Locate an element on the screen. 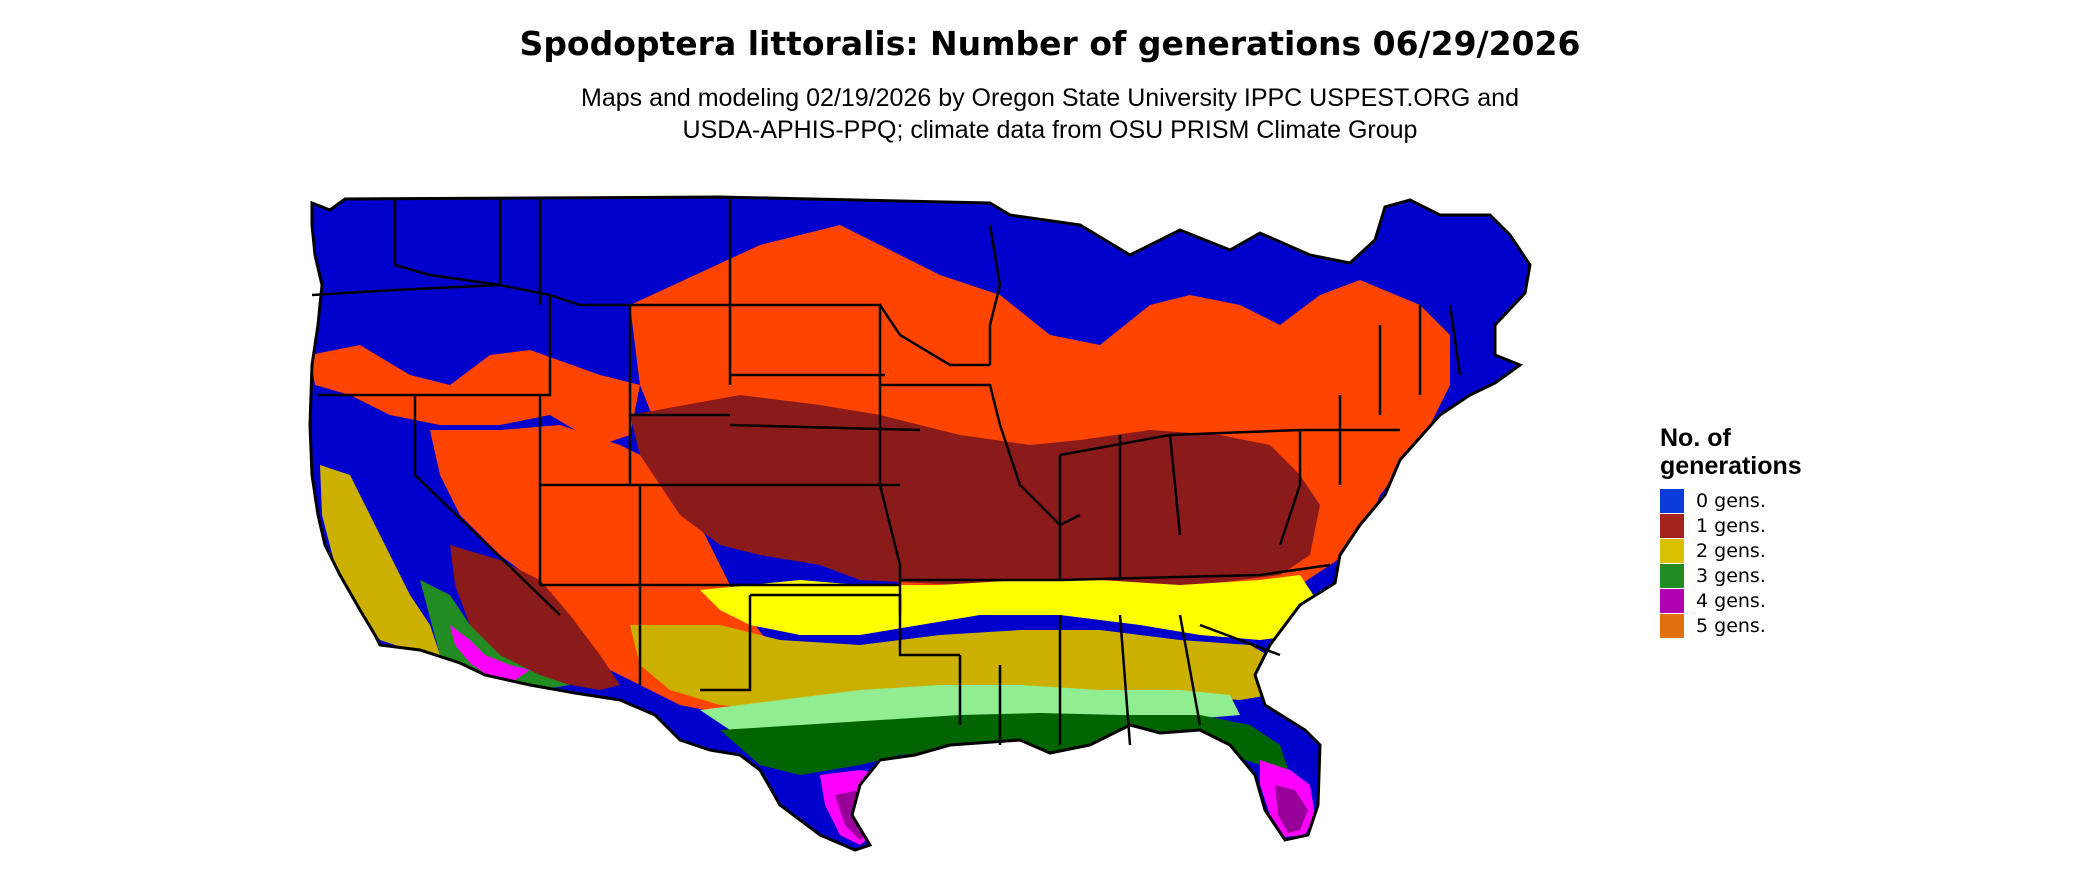  legend-label-4-gens: 4 gens. is located at coordinates (1731, 600).